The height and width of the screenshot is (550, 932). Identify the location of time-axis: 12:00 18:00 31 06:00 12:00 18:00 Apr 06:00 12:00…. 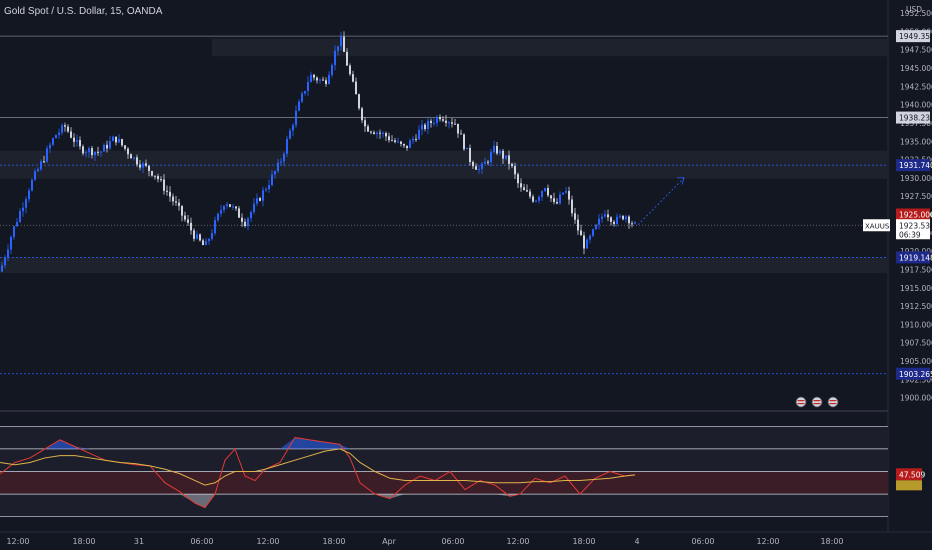
(424, 541).